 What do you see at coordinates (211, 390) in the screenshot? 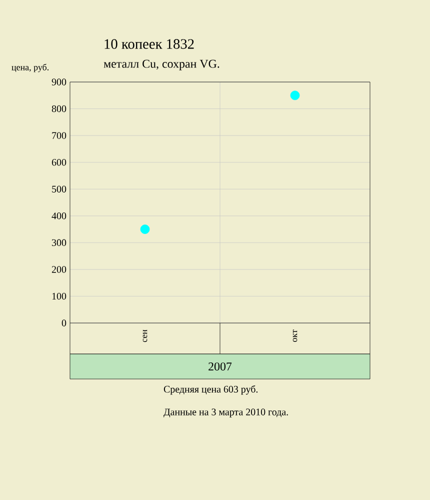
I see `text: Средняя цена 603 руб.` at bounding box center [211, 390].